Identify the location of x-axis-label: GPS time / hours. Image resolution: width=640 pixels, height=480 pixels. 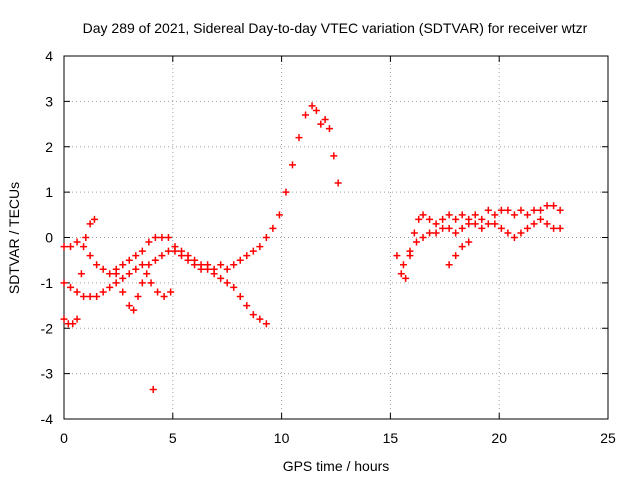
(336, 466).